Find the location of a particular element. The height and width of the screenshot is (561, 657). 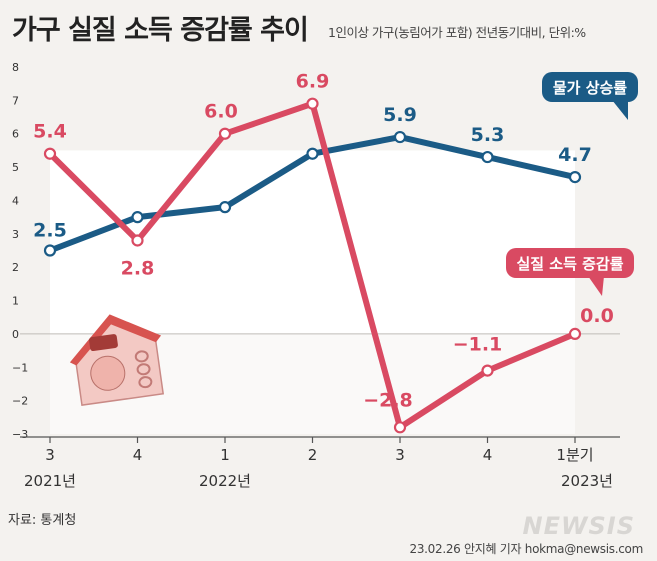

y-tick-label: 0 is located at coordinates (15, 334).